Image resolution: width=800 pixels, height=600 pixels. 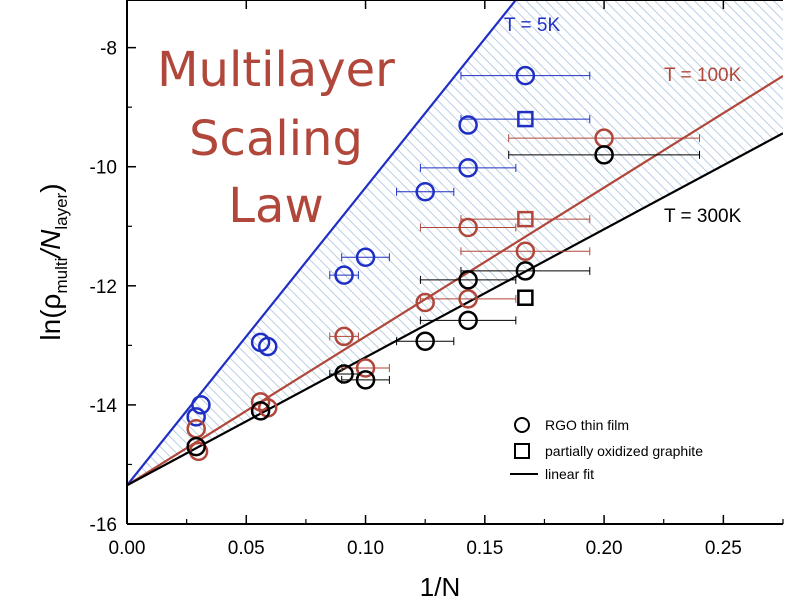 I want to click on y-tick-label-2: -12, so click(x=103, y=287).